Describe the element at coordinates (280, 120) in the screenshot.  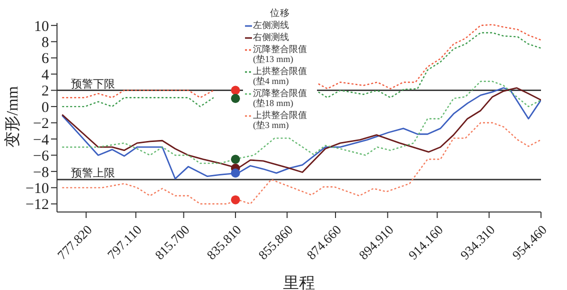
I see `legend-label: 上拱整合限值(垫3 mm)` at that location.